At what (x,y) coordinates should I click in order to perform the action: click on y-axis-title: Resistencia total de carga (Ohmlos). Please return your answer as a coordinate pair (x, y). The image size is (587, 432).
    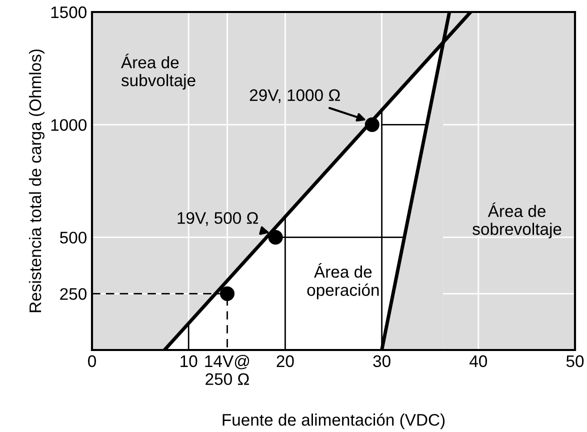
    Looking at the image, I should click on (36, 181).